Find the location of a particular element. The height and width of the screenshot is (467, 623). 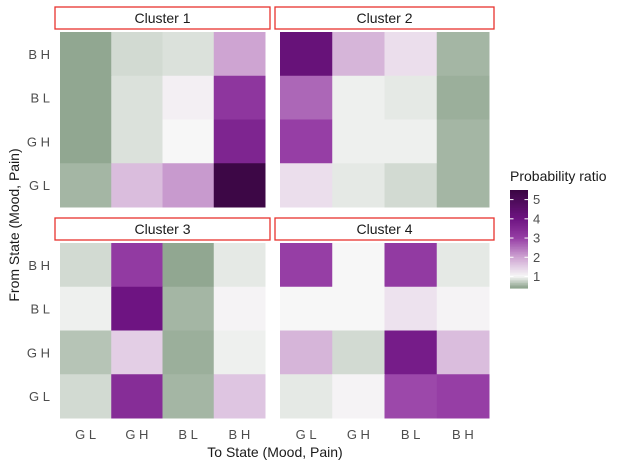

legend-tick-label: 5 is located at coordinates (536, 199).